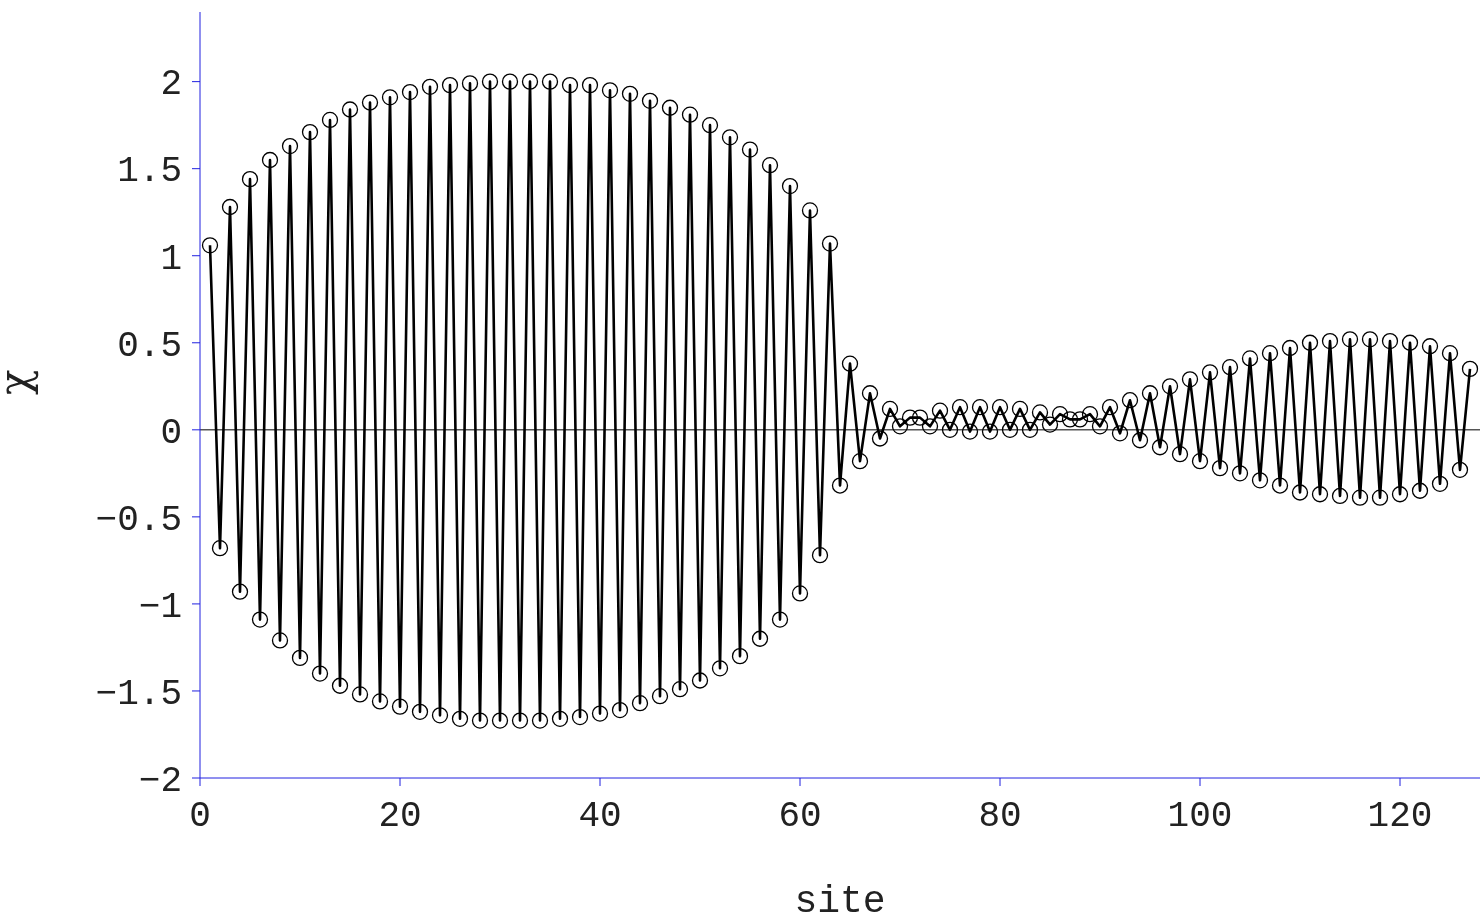 The image size is (1483, 912). Describe the element at coordinates (1200, 816) in the screenshot. I see `x-tick-label: 100` at that location.